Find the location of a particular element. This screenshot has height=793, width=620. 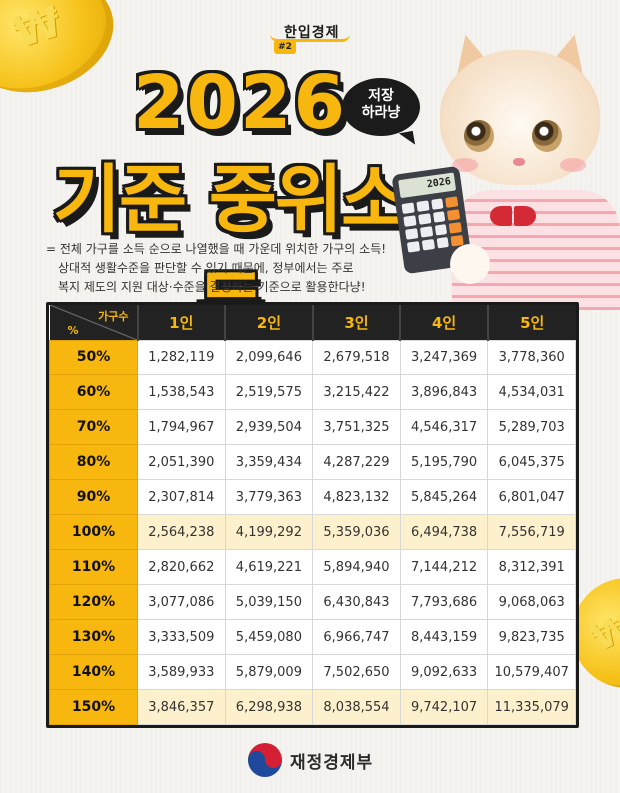

row-percent-label: 80% is located at coordinates (93, 462).